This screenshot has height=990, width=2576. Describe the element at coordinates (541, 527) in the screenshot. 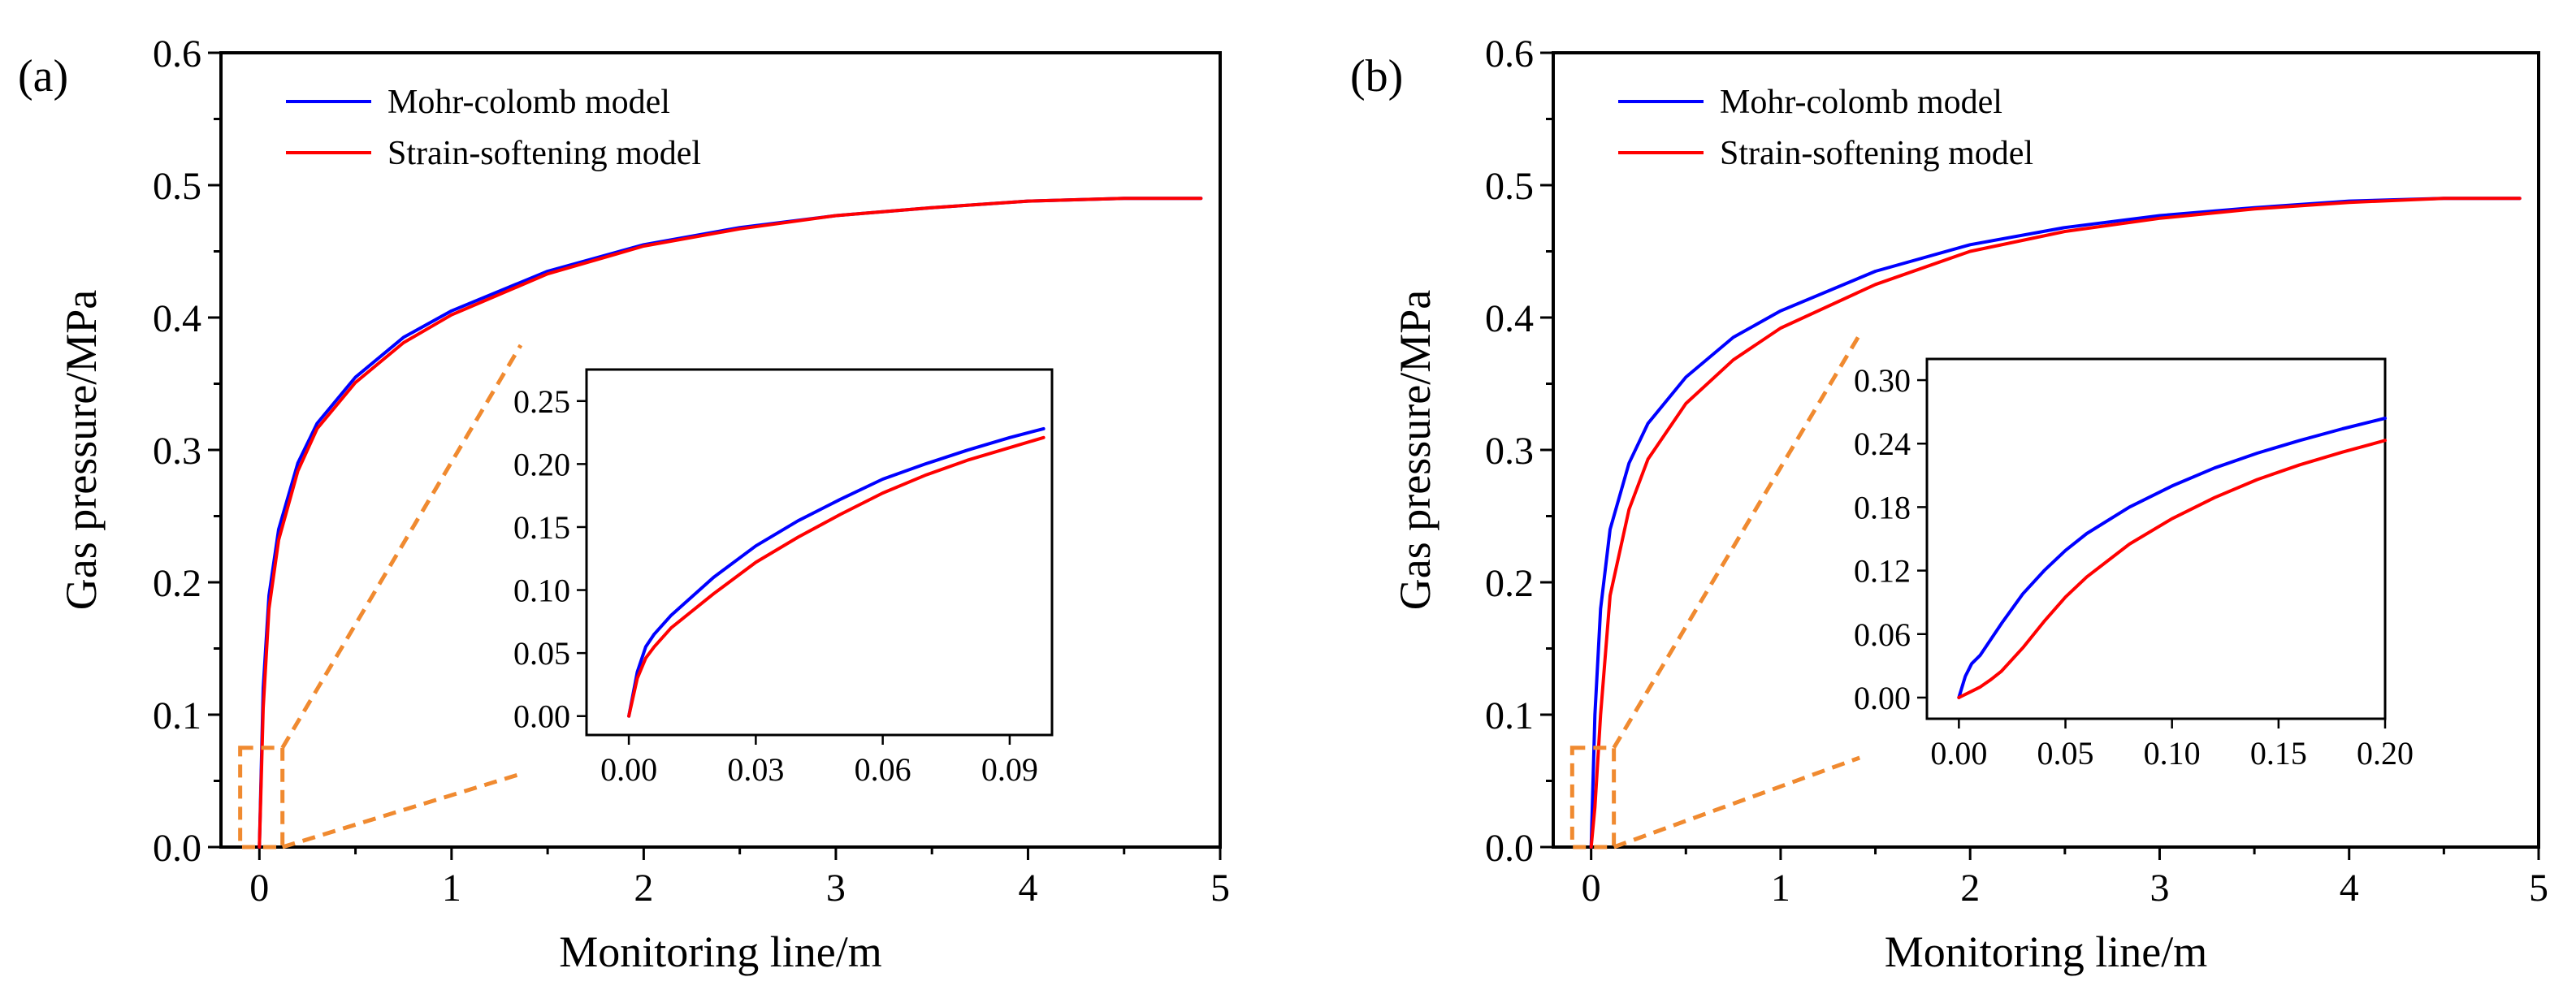

I see `inset-y-tick-label: 0.15` at that location.